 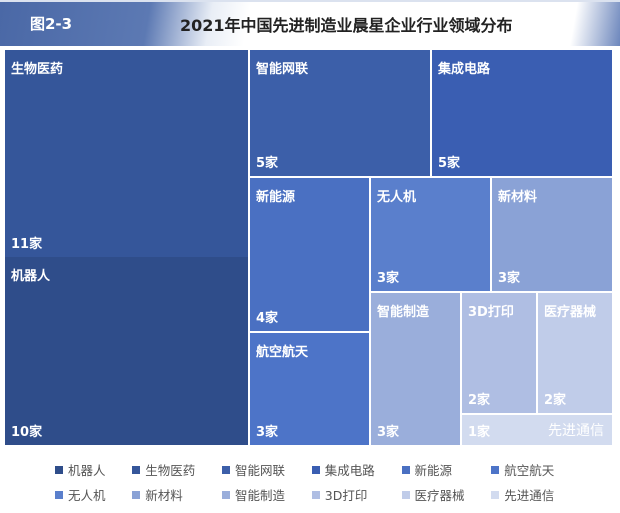 I want to click on legend-item: 新材料, so click(x=174, y=494).